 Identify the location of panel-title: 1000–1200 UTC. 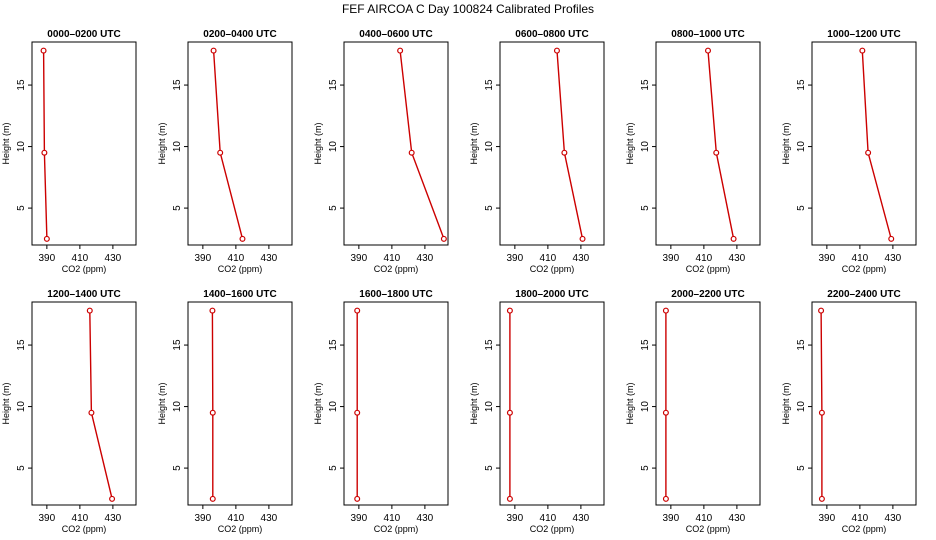
(863, 34).